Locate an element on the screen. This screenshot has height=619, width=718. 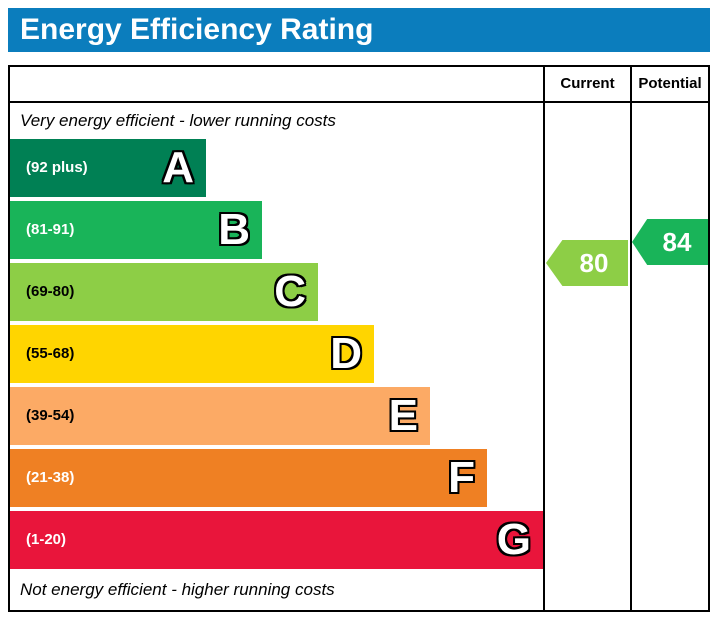
band-g: (1-20) G is located at coordinates (276, 540).